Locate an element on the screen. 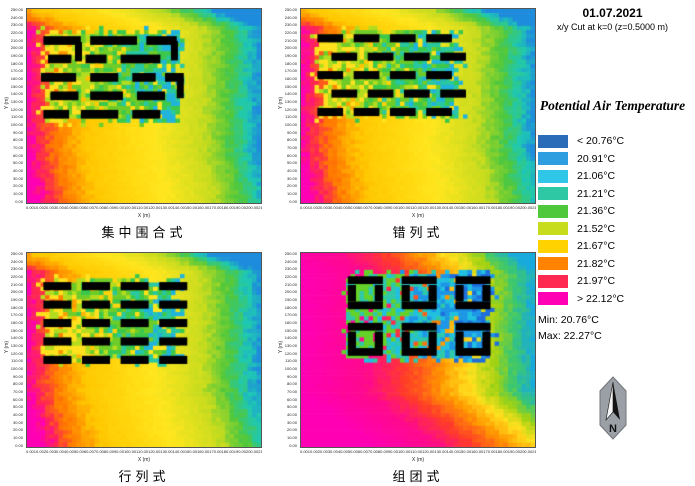 Image resolution: width=695 pixels, height=486 pixels. legend-title: Potential Air Temperature is located at coordinates (612, 105).